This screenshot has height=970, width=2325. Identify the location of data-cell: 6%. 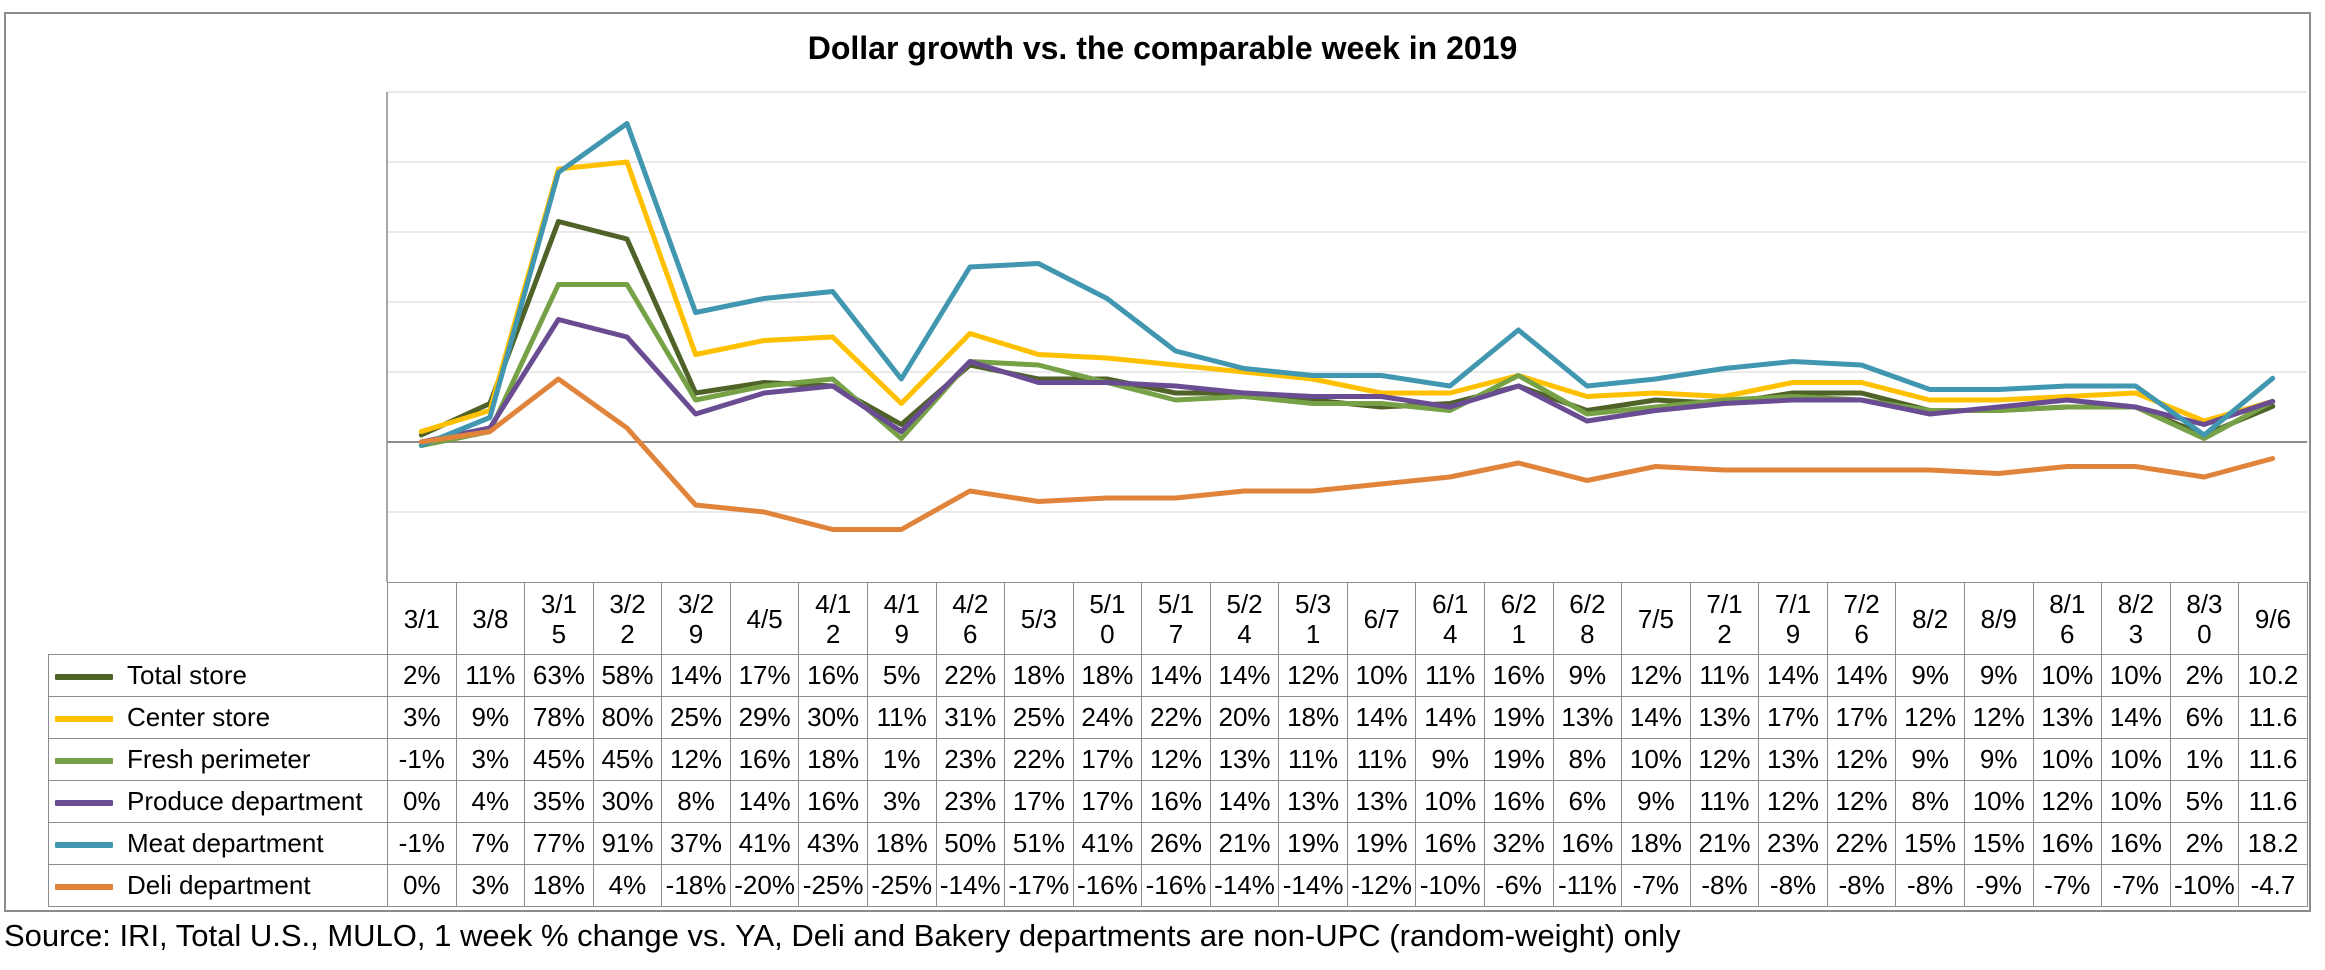
(1587, 801).